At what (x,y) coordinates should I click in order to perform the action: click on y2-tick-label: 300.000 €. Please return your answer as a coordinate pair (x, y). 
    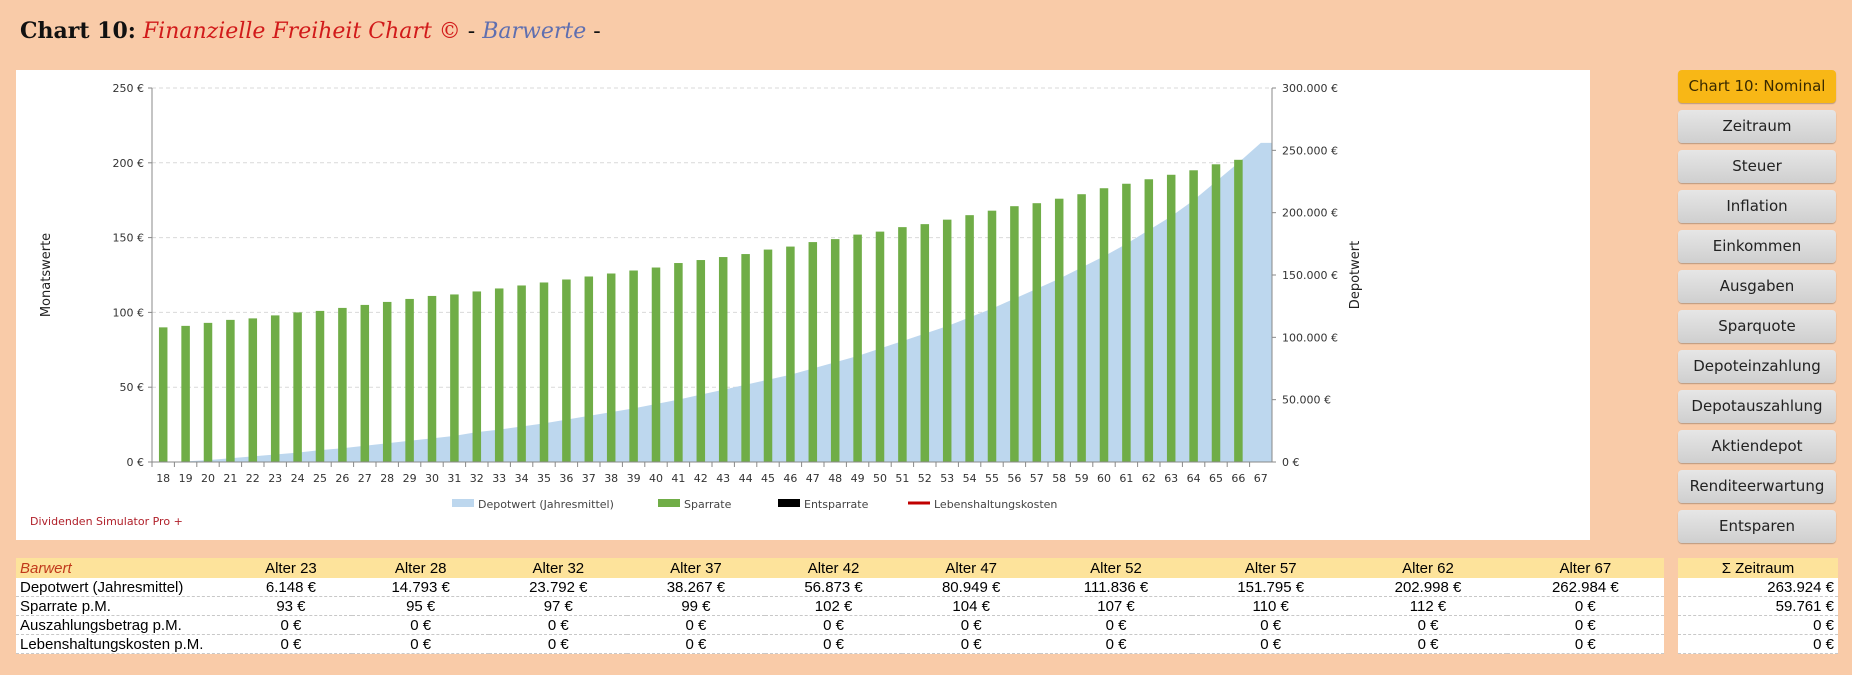
    Looking at the image, I should click on (1310, 88).